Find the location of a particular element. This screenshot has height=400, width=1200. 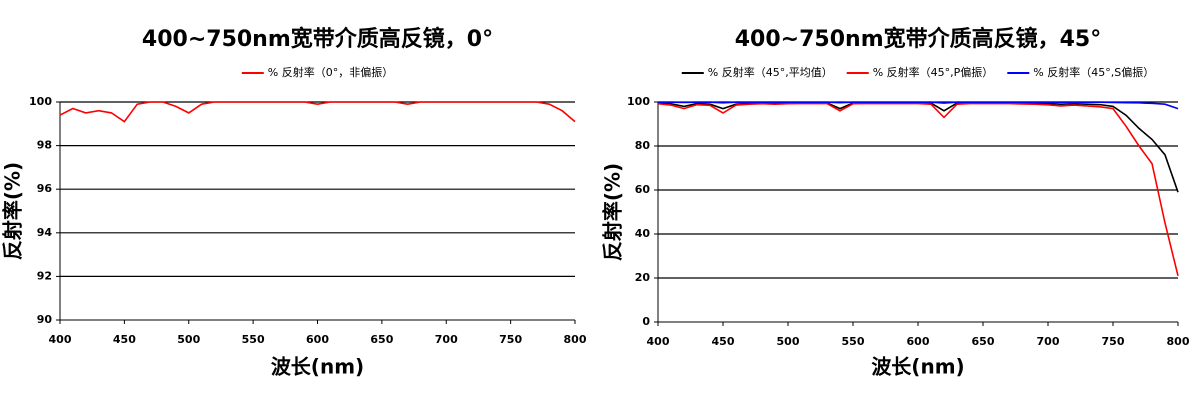

y-tick-label: 90 is located at coordinates (45, 319).